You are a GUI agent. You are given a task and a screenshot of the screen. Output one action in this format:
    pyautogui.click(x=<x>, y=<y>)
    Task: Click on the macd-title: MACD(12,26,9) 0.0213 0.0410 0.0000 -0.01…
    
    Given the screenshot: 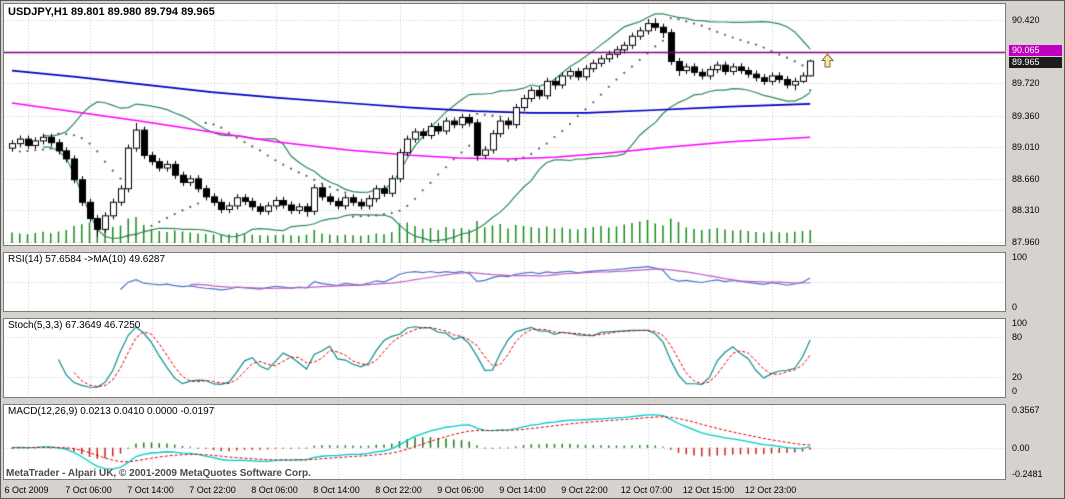 What is the action you would take?
    pyautogui.click(x=111, y=411)
    